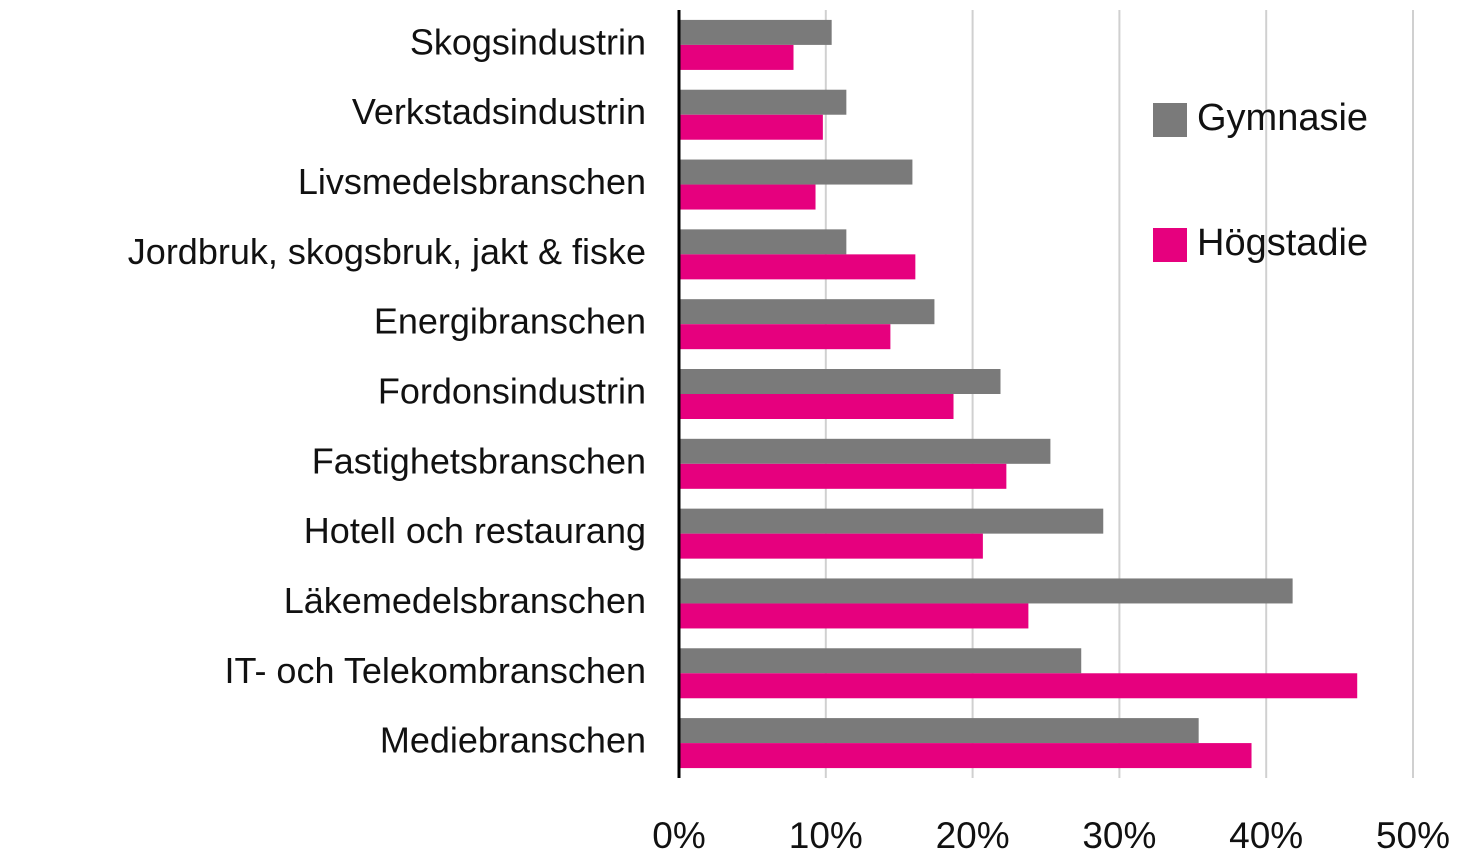 The width and height of the screenshot is (1461, 859). I want to click on y-tick-label: Livsmedelsbranschen, so click(472, 181).